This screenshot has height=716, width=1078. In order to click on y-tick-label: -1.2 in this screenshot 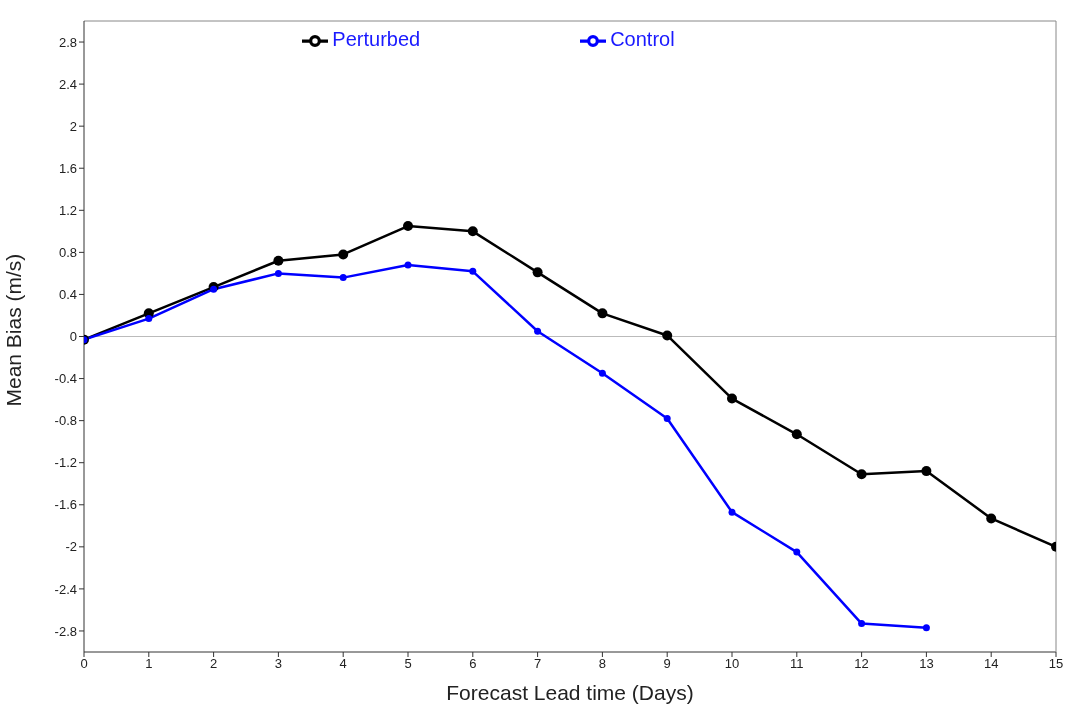, I will do `click(65, 463)`.